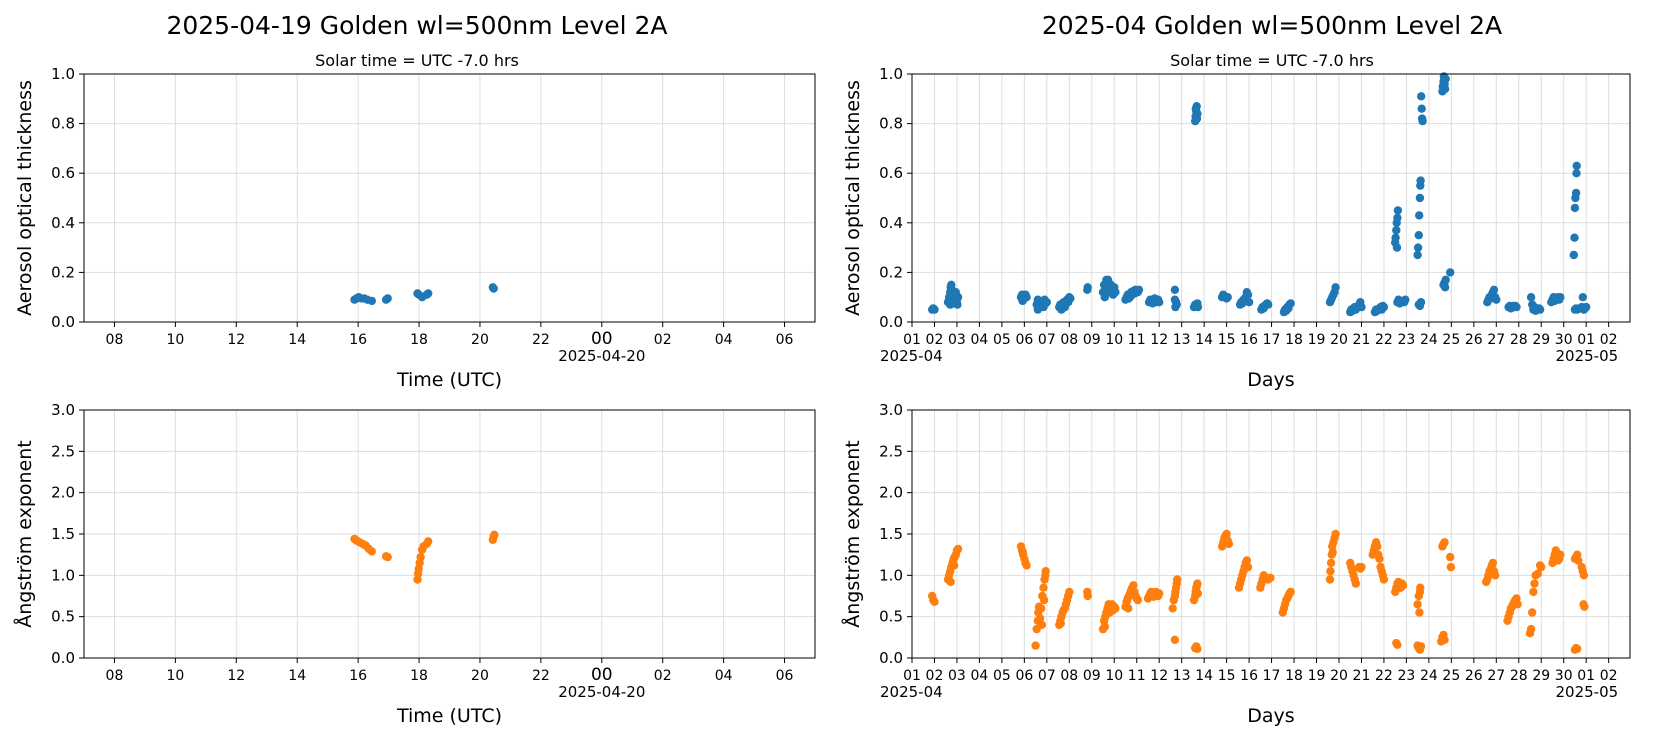 This screenshot has height=737, width=1654. What do you see at coordinates (1024, 676) in the screenshot?
I see `x-tick-label: 06` at bounding box center [1024, 676].